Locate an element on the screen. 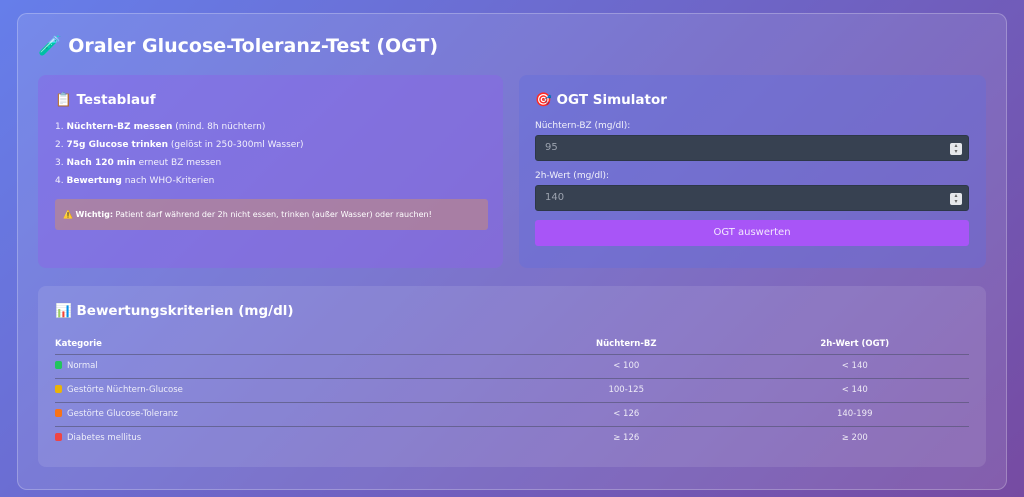  category-label: Gestörte Glucose-Toleranz is located at coordinates (122, 414).